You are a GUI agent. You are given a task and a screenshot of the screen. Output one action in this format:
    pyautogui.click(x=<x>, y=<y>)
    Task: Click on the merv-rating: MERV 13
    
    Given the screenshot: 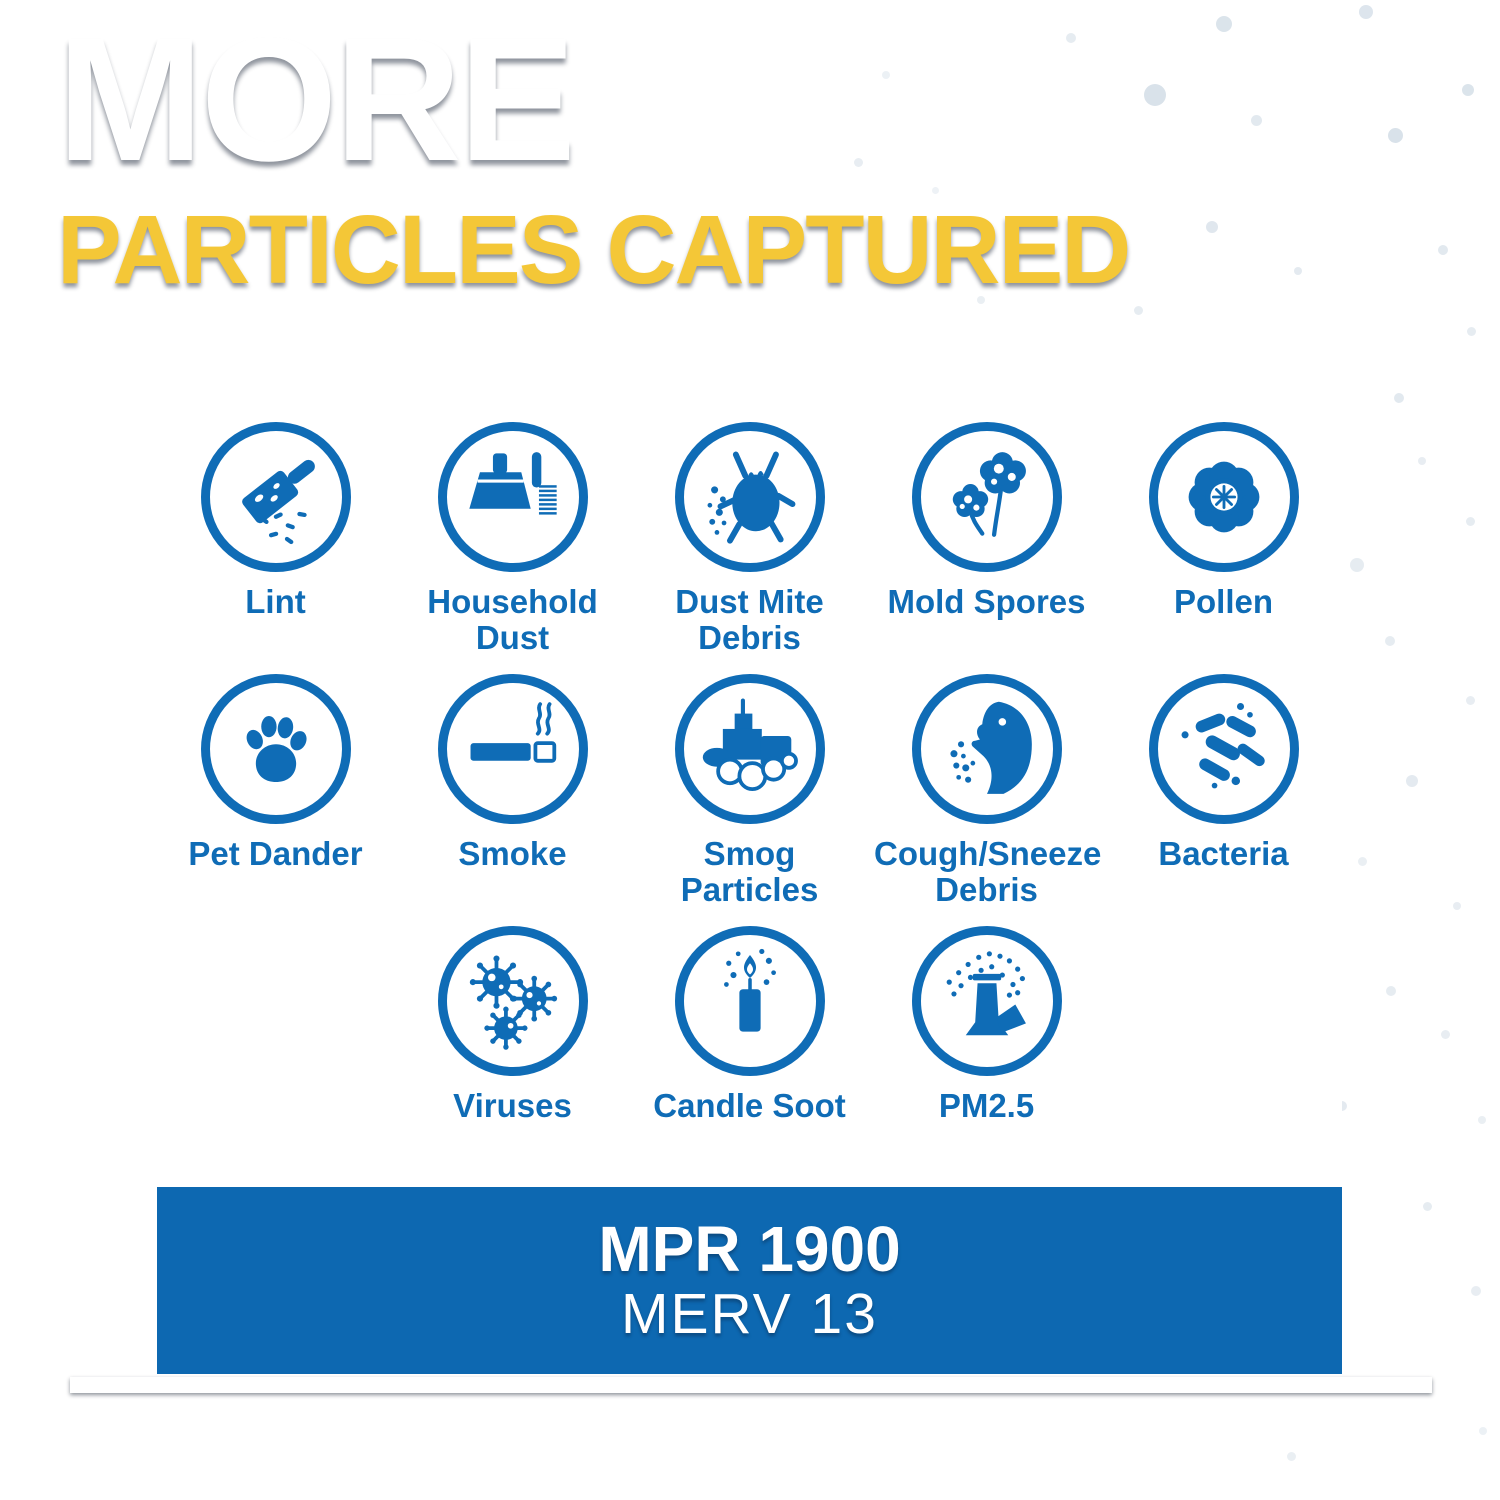 What is the action you would take?
    pyautogui.click(x=749, y=1313)
    